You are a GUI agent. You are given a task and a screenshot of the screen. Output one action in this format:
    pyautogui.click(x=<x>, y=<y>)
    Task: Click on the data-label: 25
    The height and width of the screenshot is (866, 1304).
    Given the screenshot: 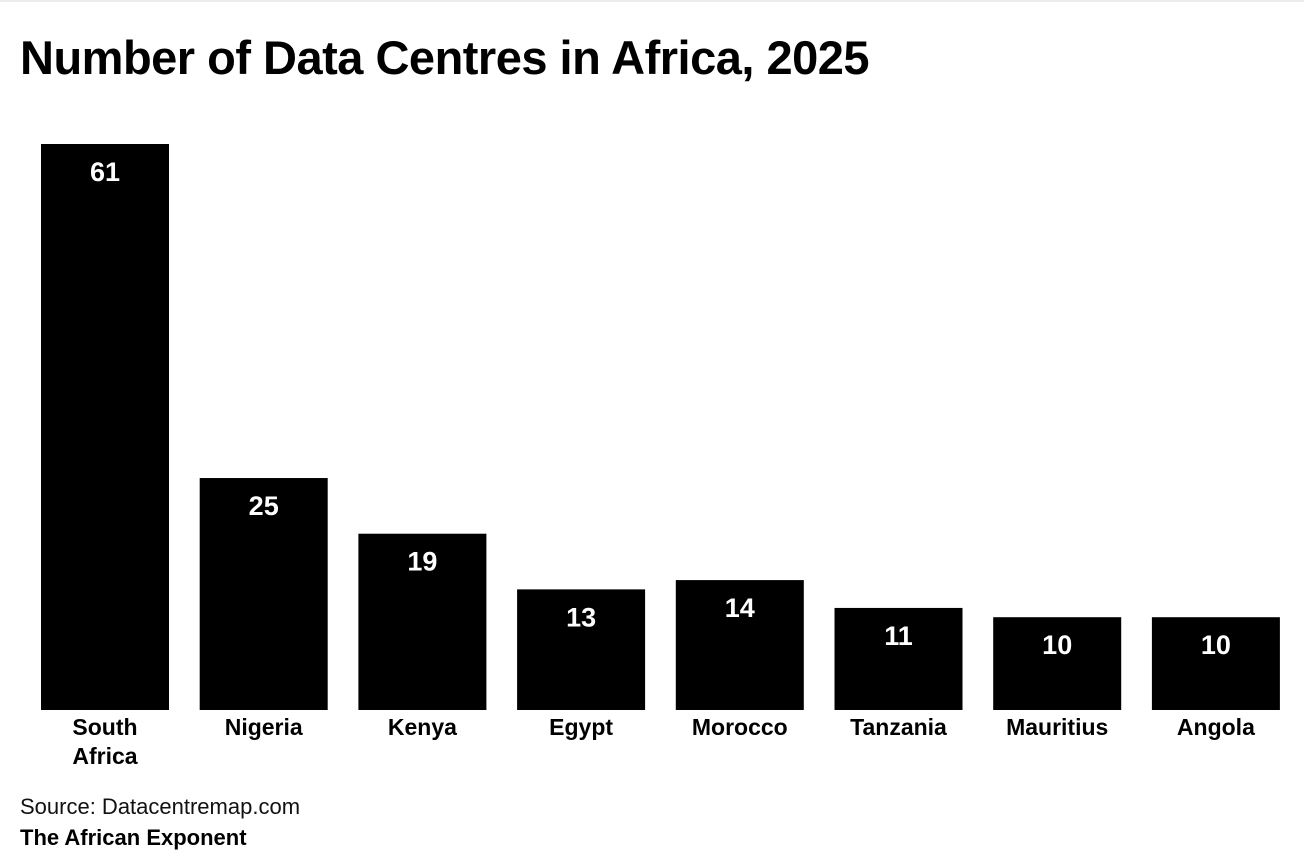 What is the action you would take?
    pyautogui.click(x=264, y=506)
    